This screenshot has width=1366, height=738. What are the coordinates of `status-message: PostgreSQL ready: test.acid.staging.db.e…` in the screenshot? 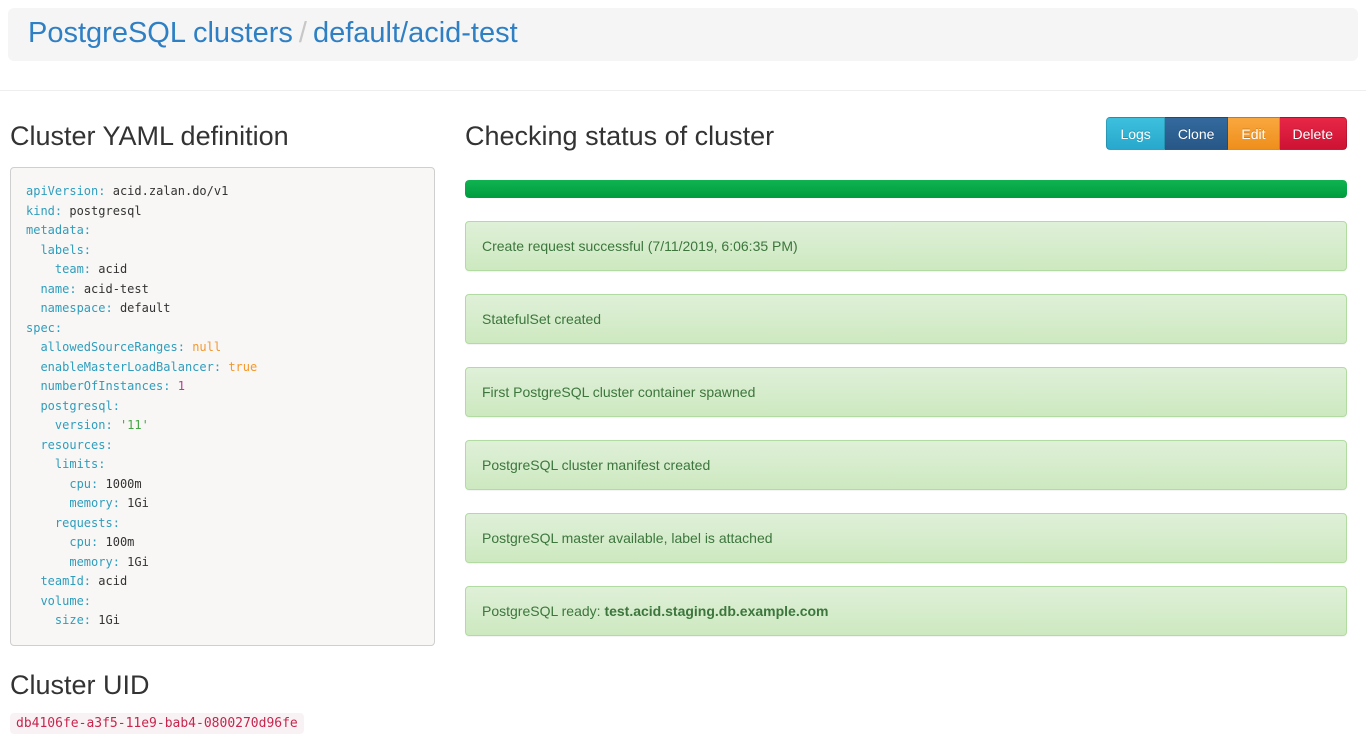 It's located at (906, 611).